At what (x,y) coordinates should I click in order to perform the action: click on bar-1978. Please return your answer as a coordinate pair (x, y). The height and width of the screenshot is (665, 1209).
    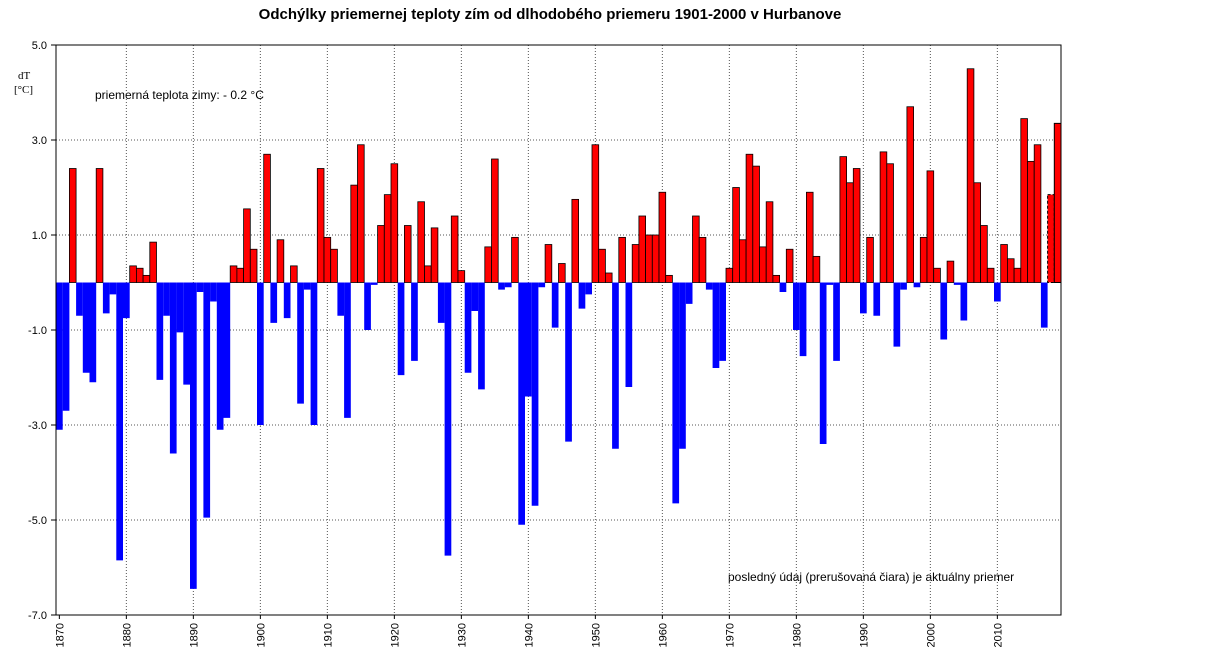
    Looking at the image, I should click on (783, 287).